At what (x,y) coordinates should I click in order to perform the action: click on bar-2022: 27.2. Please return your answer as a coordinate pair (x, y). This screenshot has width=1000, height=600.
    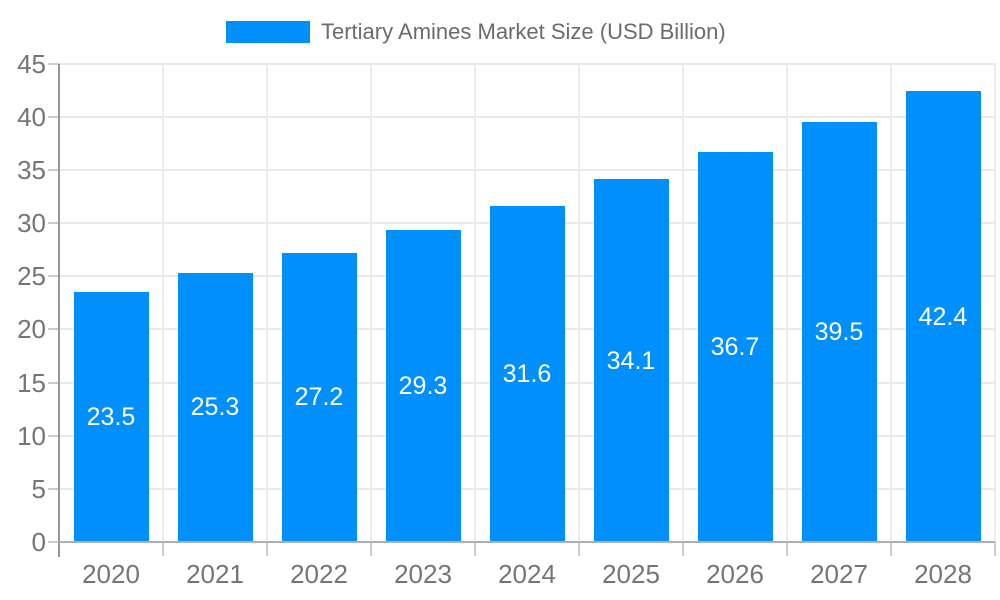
    Looking at the image, I should click on (319, 397).